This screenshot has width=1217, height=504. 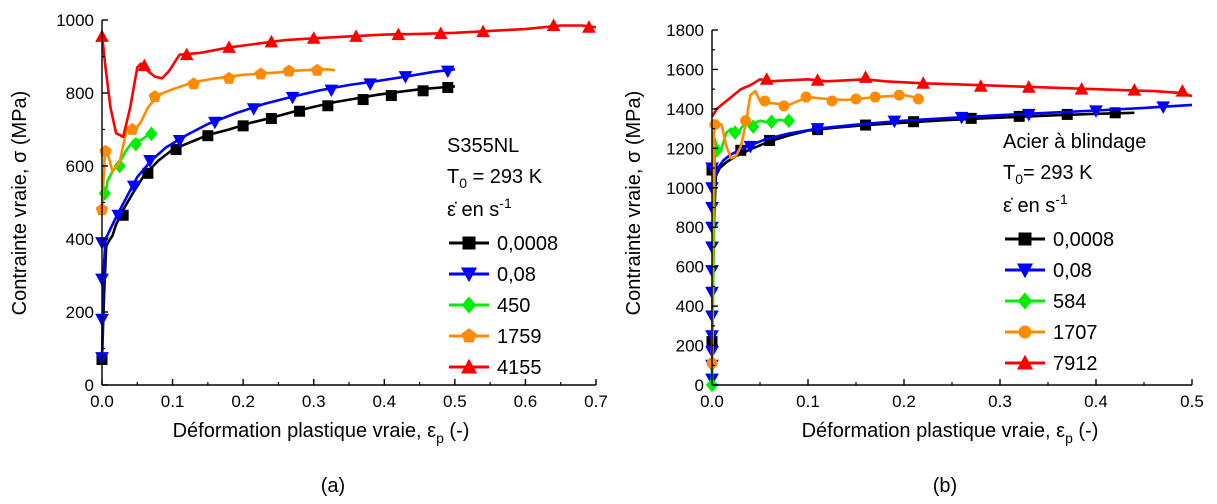 What do you see at coordinates (699, 385) in the screenshot?
I see `y-tick-label: 0` at bounding box center [699, 385].